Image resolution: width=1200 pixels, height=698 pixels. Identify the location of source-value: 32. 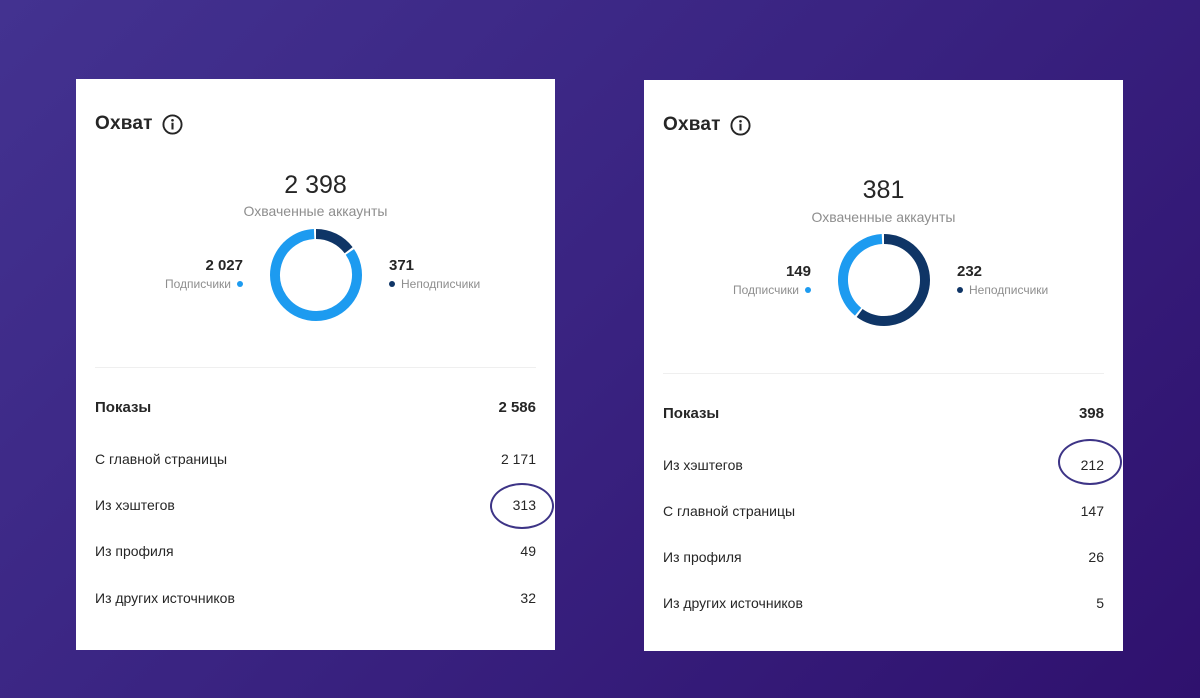
(528, 598).